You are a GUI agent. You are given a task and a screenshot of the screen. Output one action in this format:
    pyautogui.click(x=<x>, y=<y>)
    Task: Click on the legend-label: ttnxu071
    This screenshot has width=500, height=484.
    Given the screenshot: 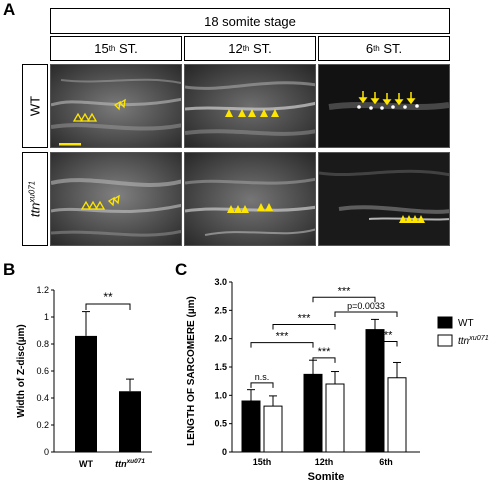 What is the action you would take?
    pyautogui.click(x=473, y=340)
    